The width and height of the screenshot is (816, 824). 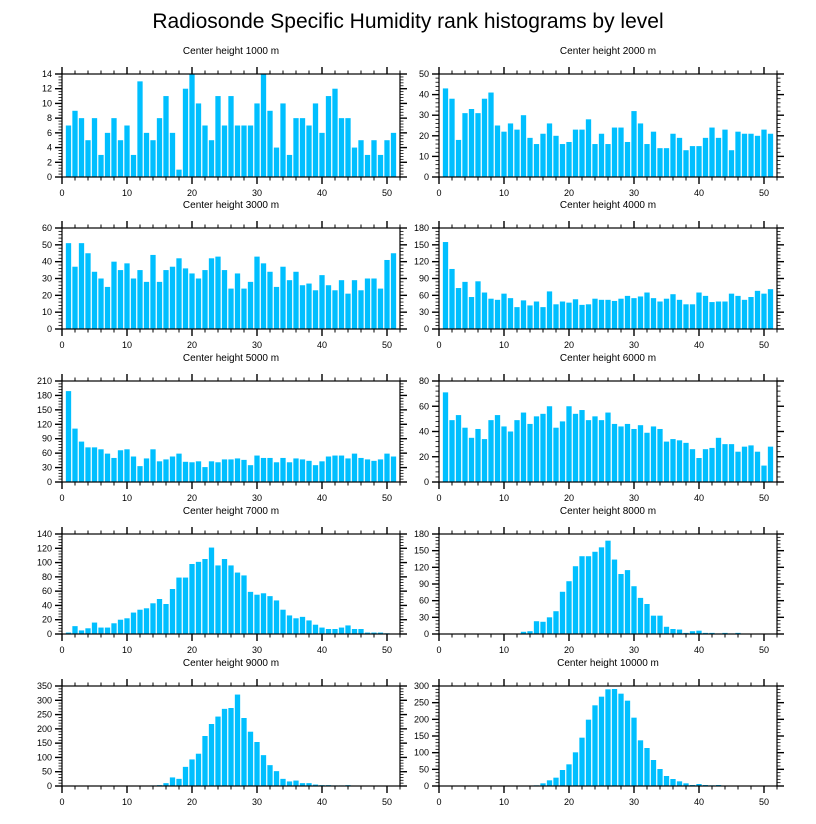 I want to click on panel-title: Center height 9000 m, so click(x=231, y=663).